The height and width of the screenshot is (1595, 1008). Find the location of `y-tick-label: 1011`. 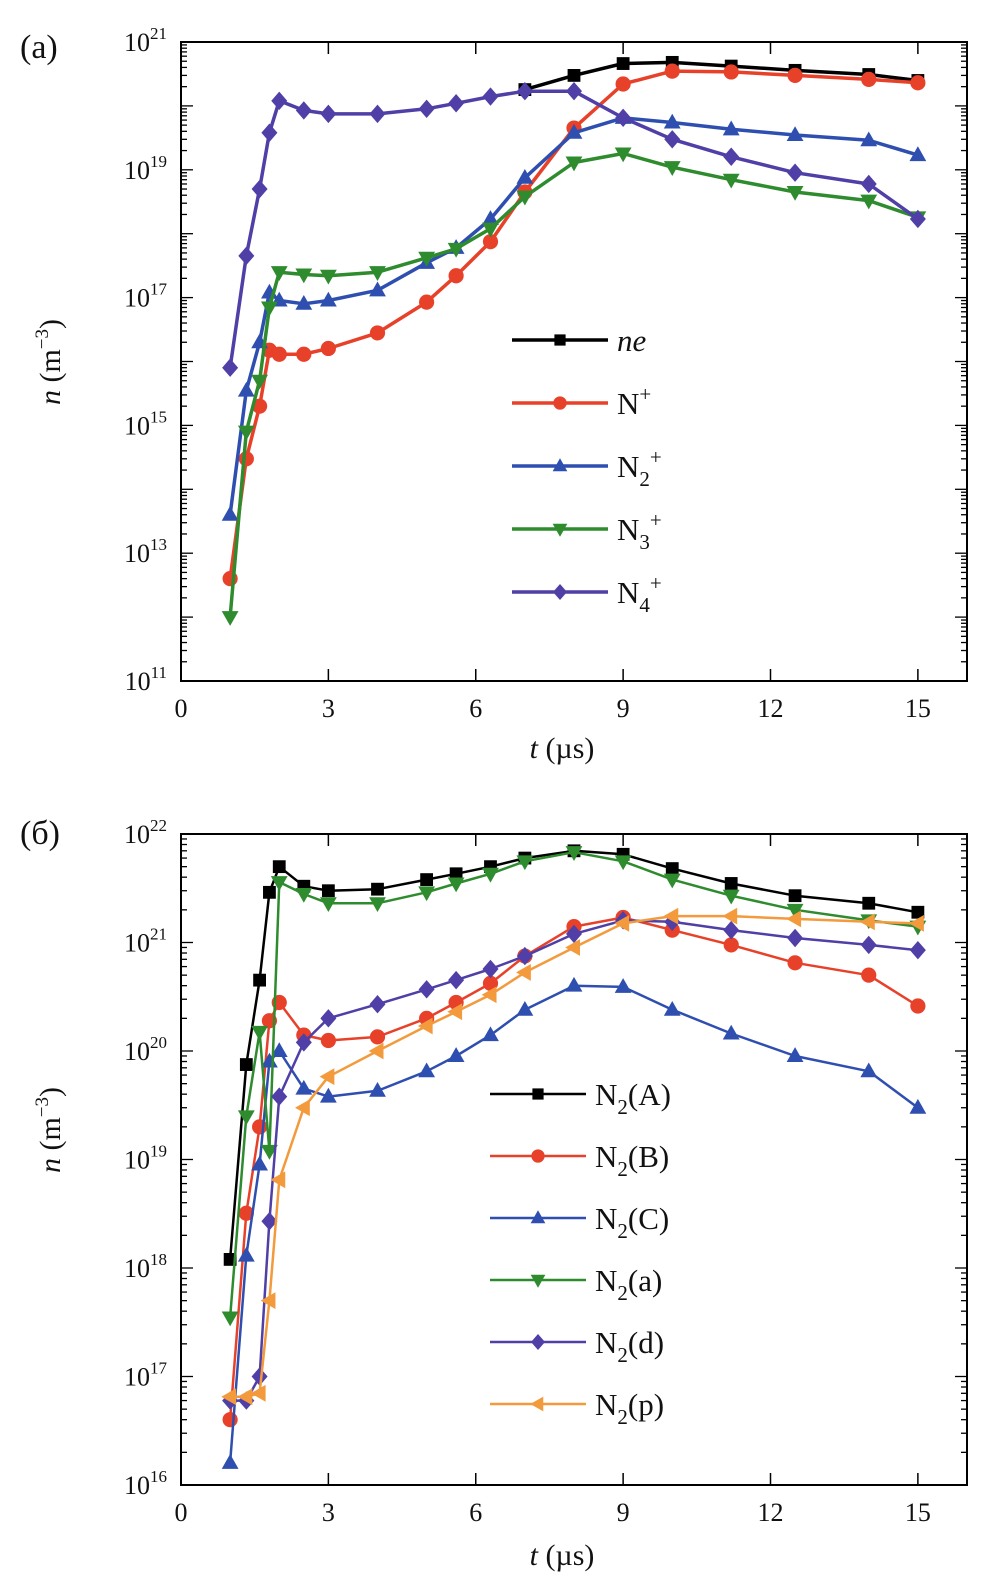

y-tick-label: 1011 is located at coordinates (146, 679).